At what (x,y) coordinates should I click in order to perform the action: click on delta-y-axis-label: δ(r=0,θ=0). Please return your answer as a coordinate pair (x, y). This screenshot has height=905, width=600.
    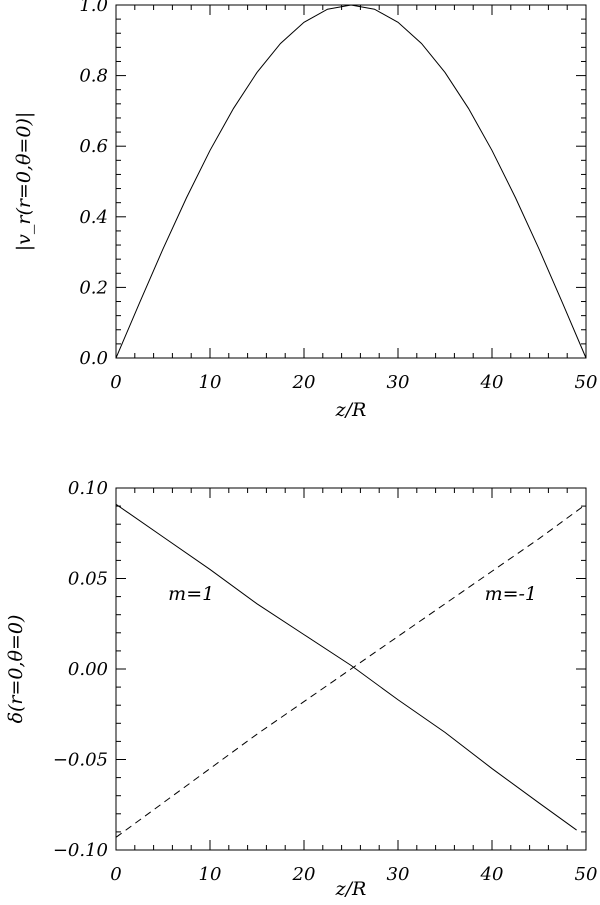
    Looking at the image, I should click on (16, 669).